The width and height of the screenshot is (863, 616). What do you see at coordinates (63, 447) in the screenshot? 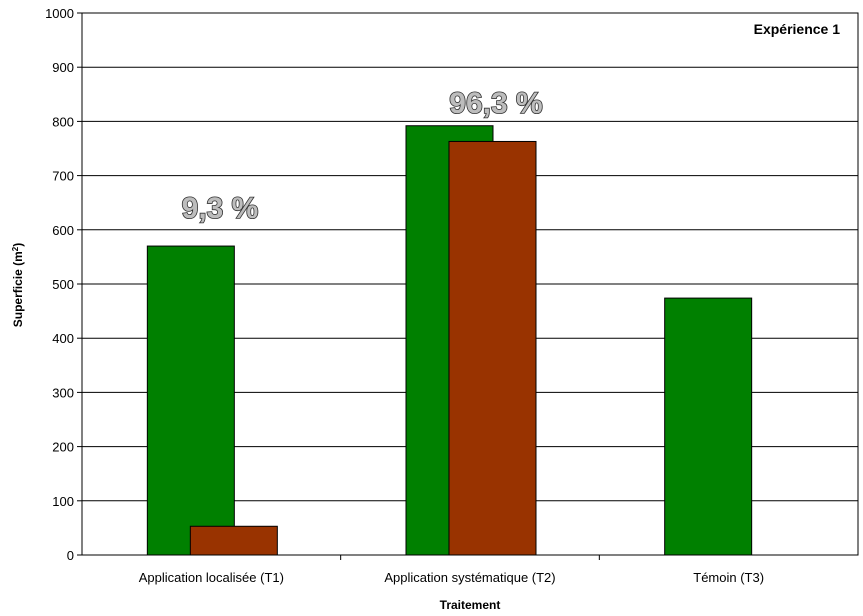
I see `y-tick-label: 200` at bounding box center [63, 447].